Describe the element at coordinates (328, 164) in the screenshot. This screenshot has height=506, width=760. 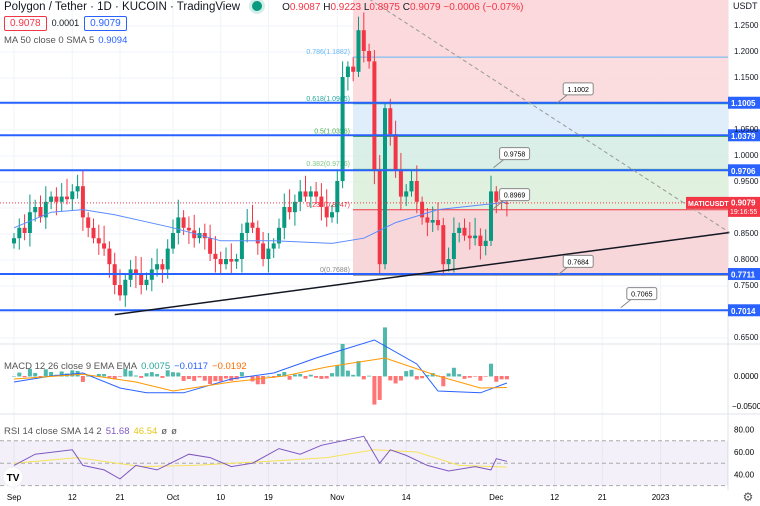
I see `fib-level-label: 0.382(0.9726)` at that location.